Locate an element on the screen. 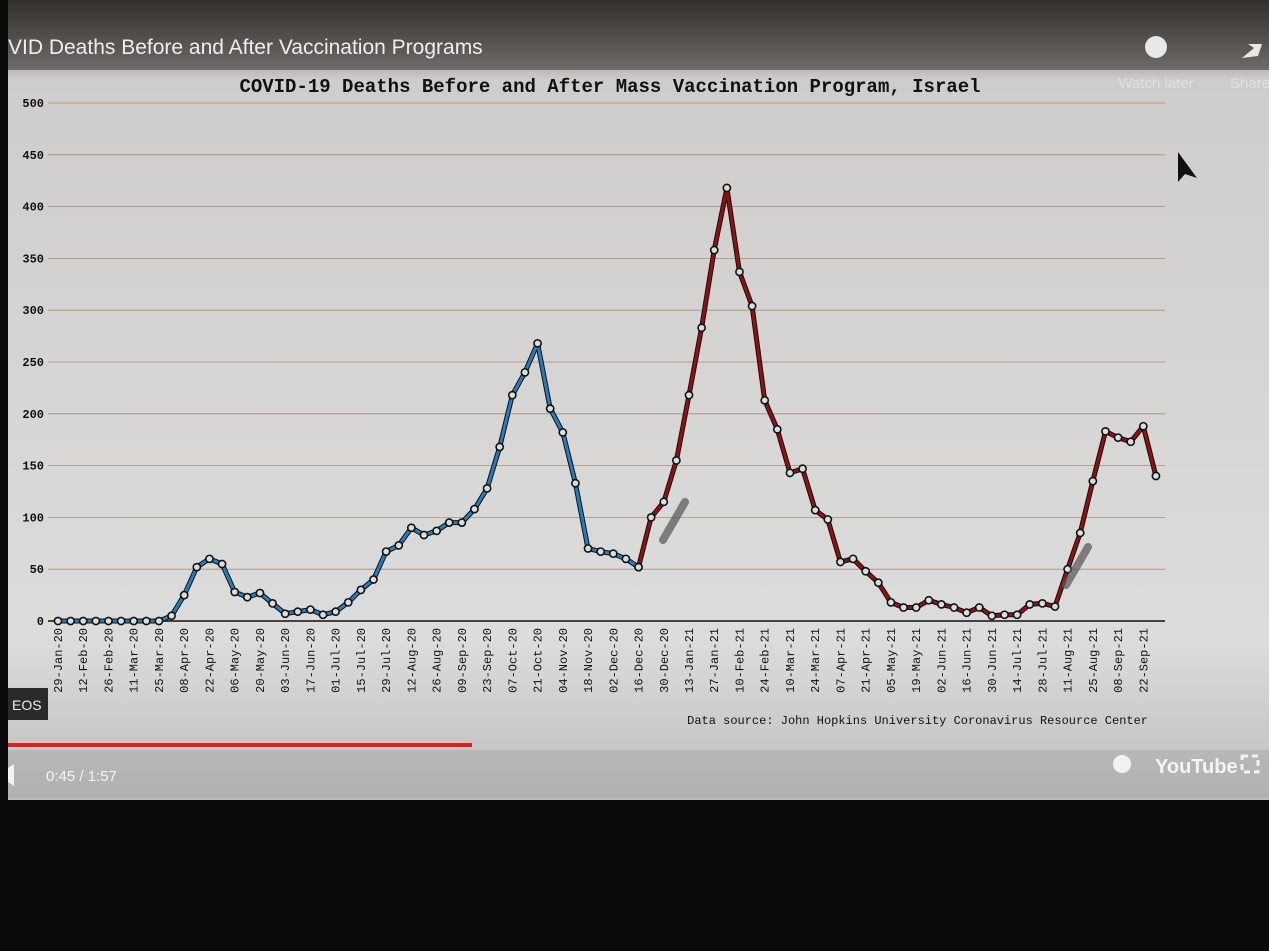 Image resolution: width=1269 pixels, height=951 pixels. x-tick-label: 29-Jan-20 is located at coordinates (59, 660).